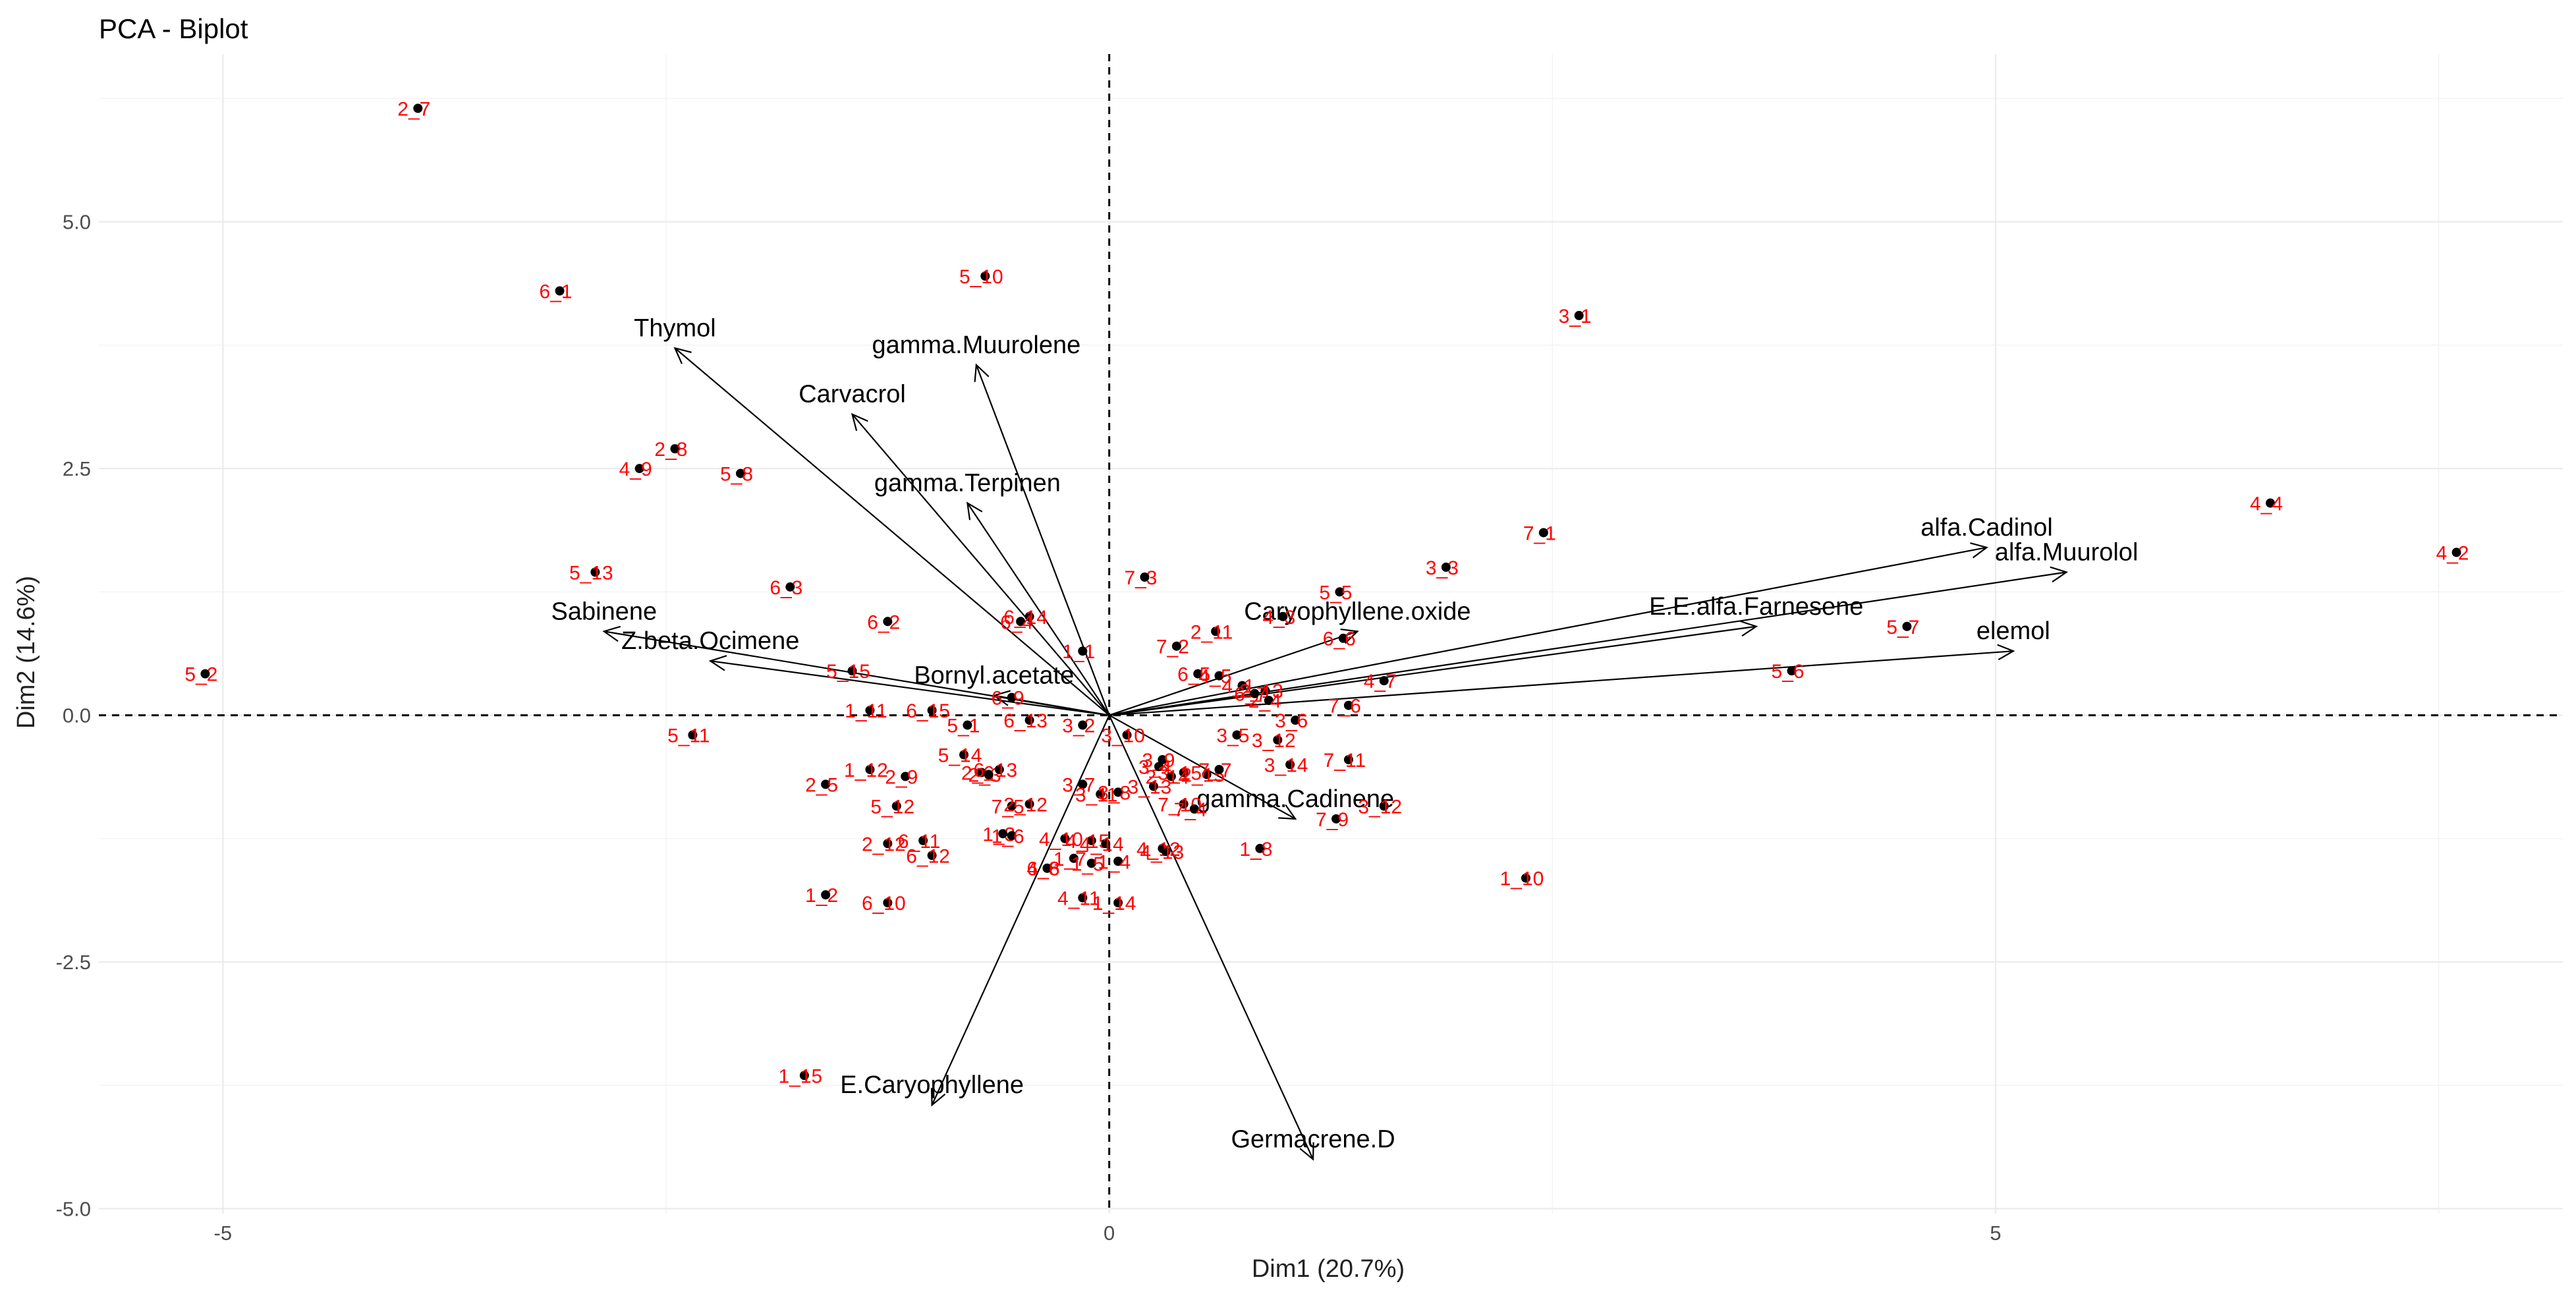  I want to click on observation-label: 7_7, so click(1214, 770).